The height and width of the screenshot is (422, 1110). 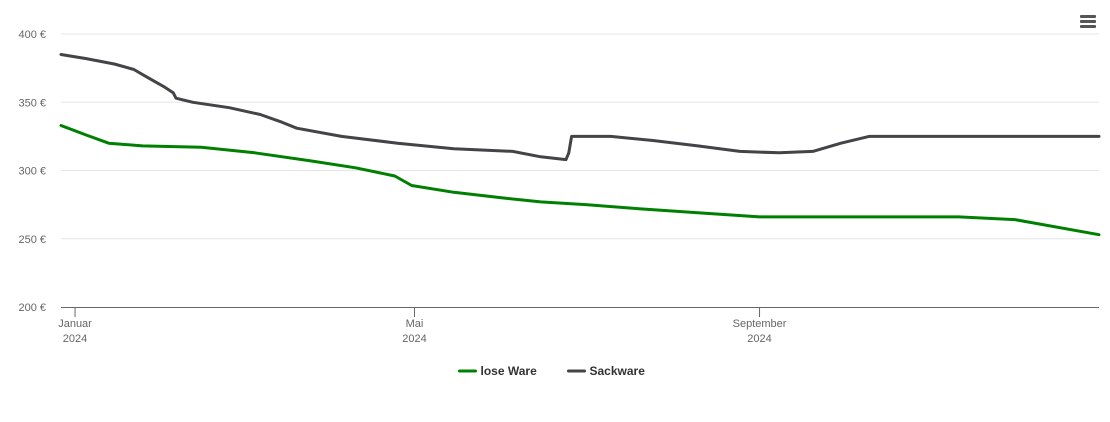 What do you see at coordinates (32, 35) in the screenshot?
I see `y-tick-label: 400 €` at bounding box center [32, 35].